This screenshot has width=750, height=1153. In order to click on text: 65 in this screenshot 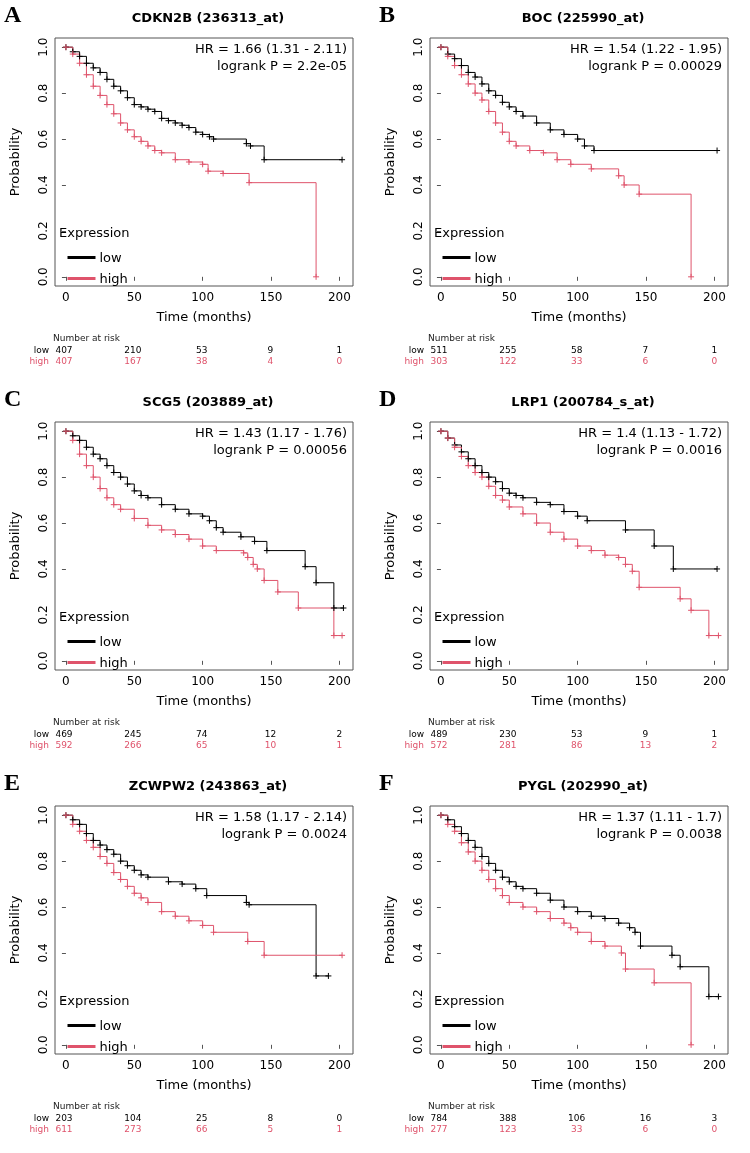, I will do `click(201, 744)`.